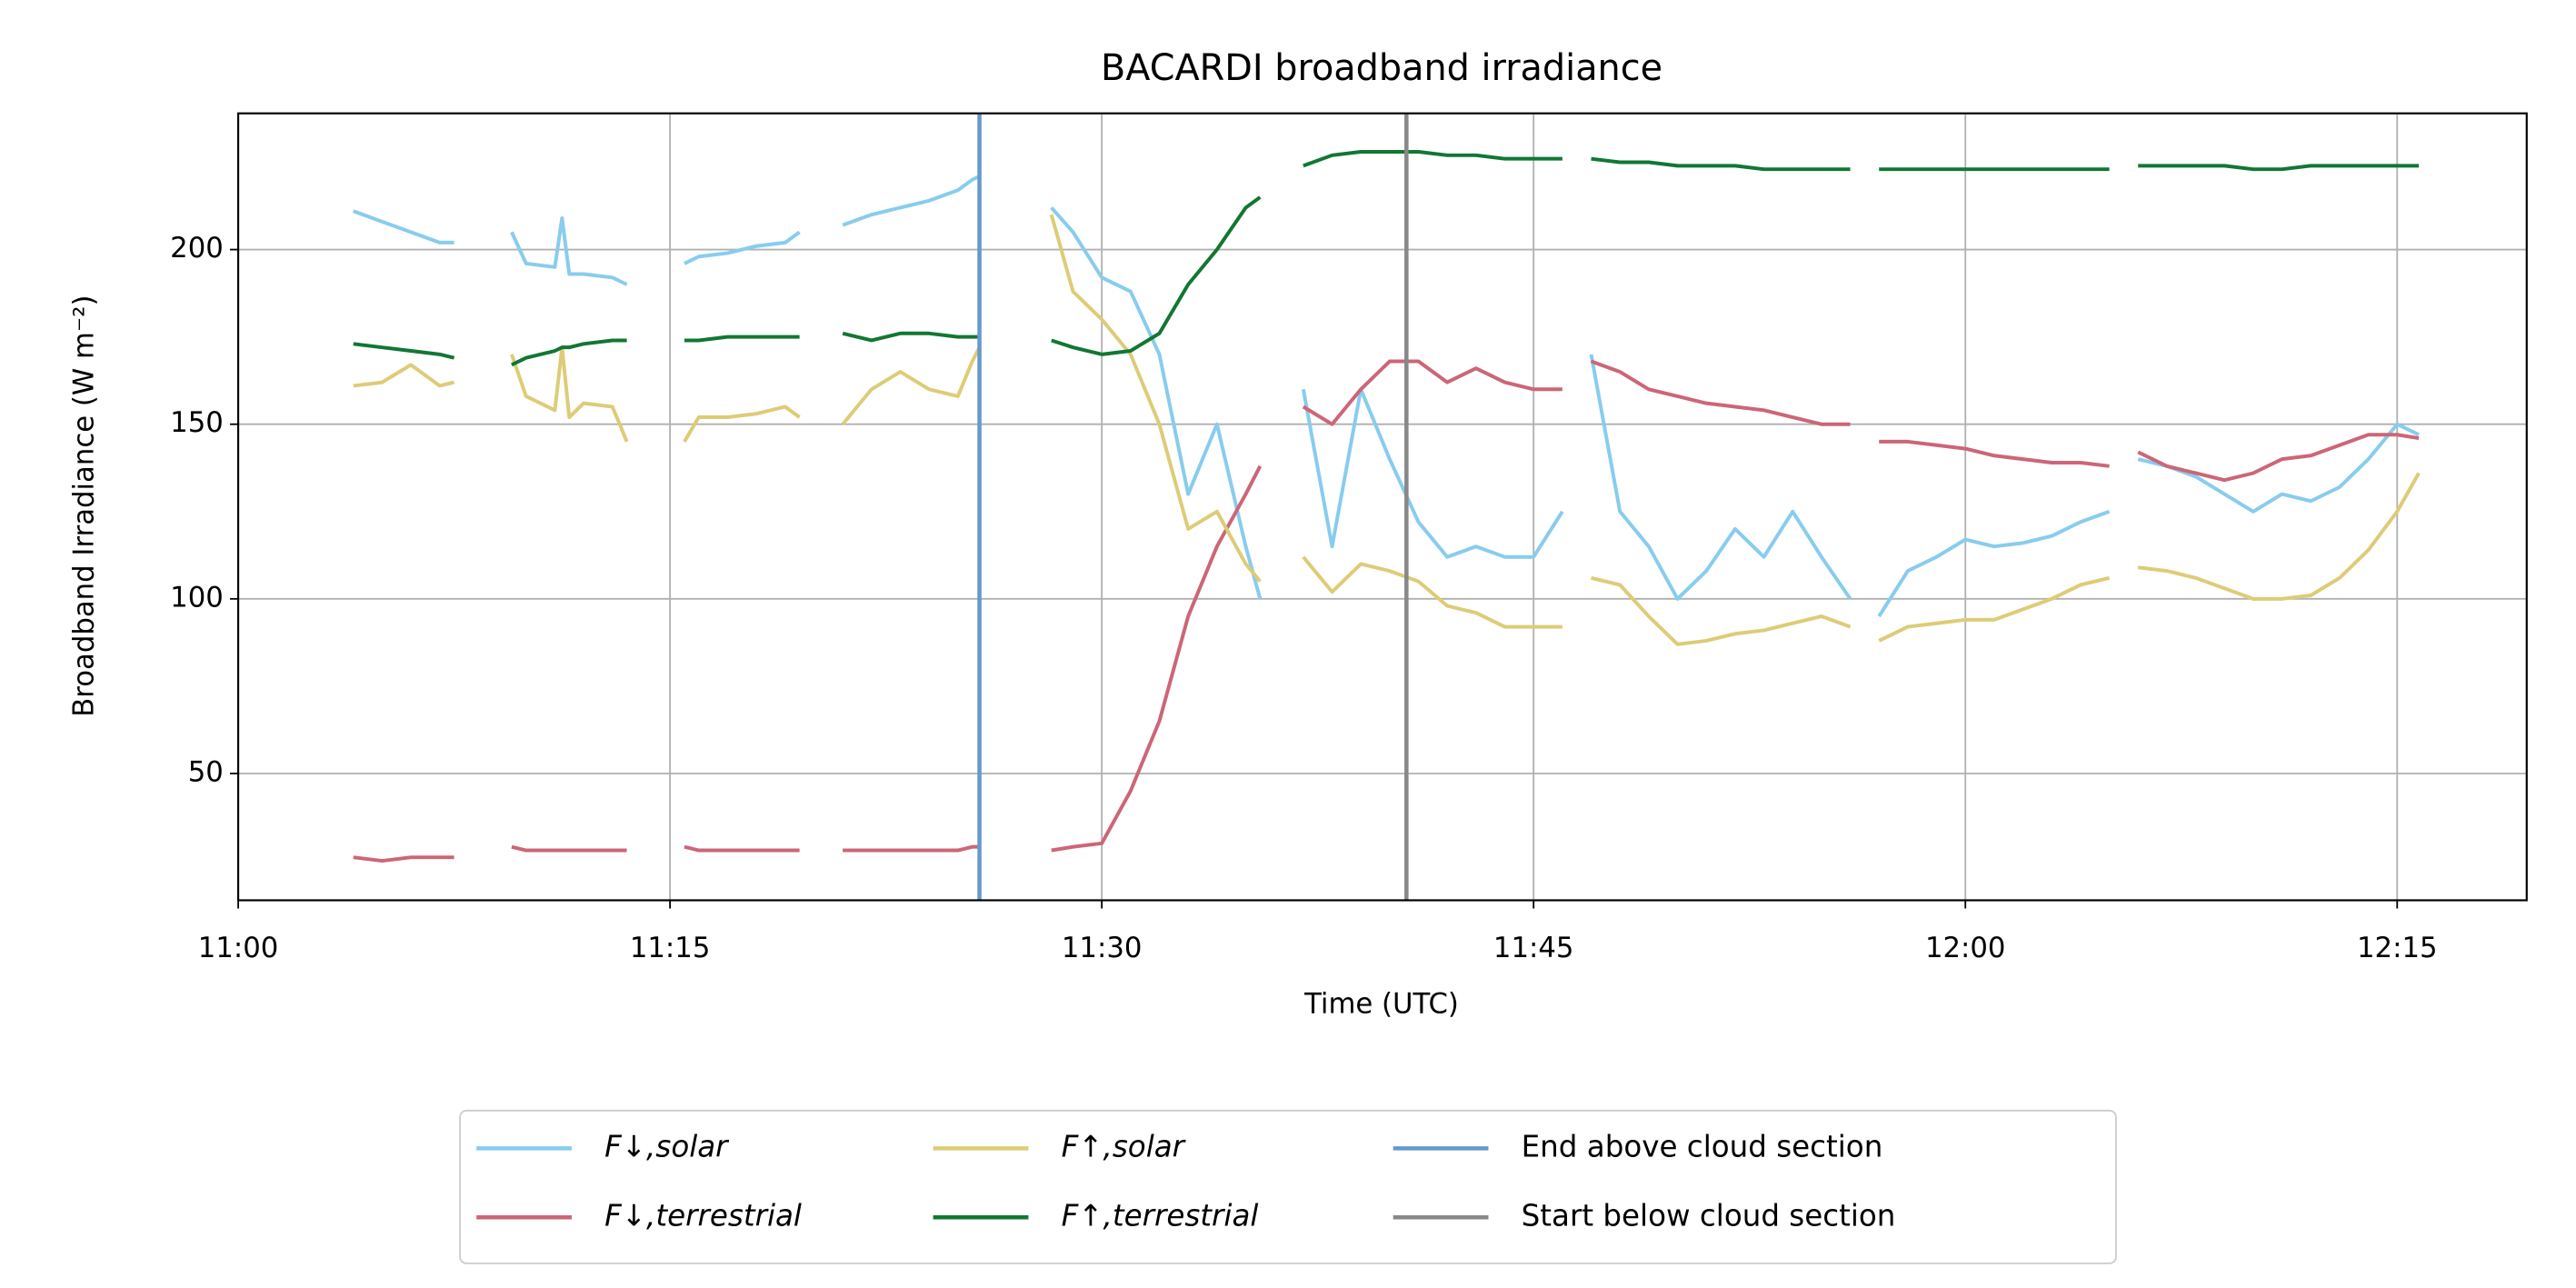 The width and height of the screenshot is (2576, 1288). What do you see at coordinates (1966, 948) in the screenshot?
I see `x-tick-label: 12:00` at bounding box center [1966, 948].